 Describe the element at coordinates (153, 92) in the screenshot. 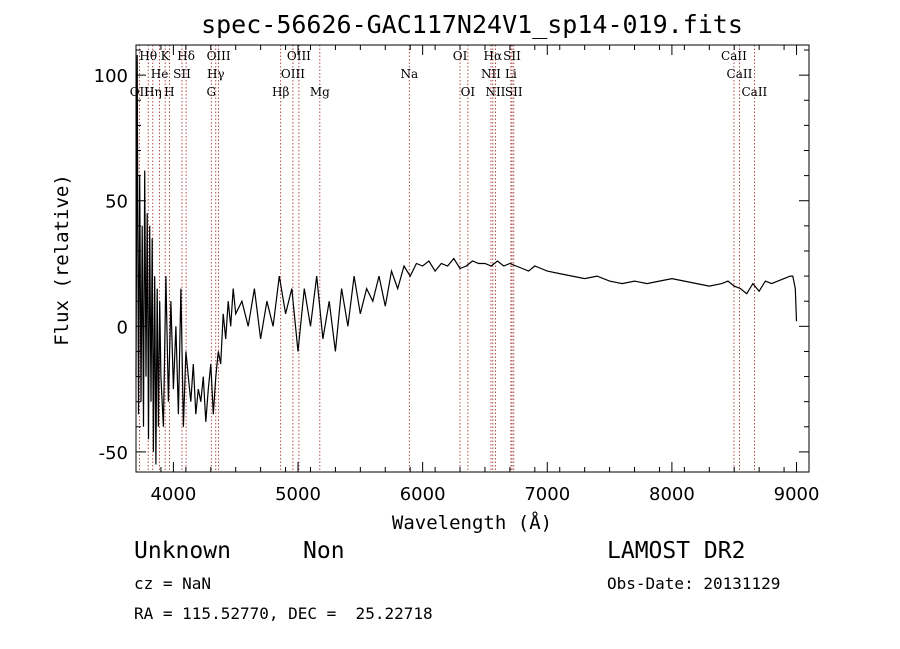

I see `line-label: Hη` at that location.